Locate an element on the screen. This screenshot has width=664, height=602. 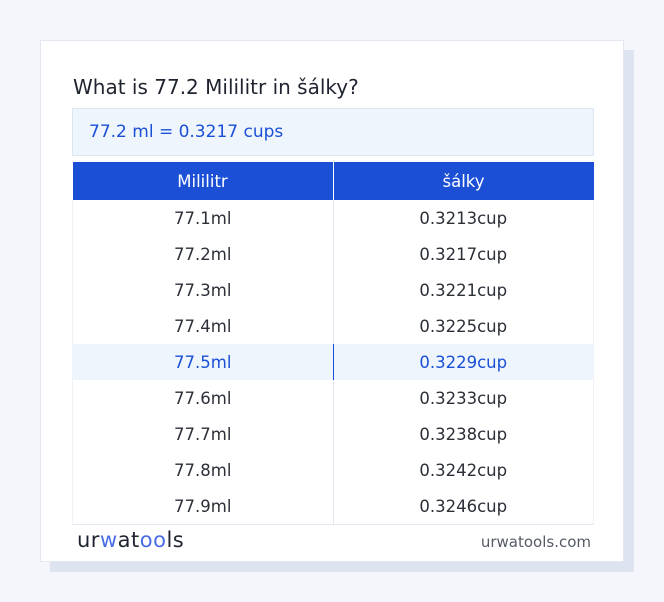
column-header: Mililitr is located at coordinates (203, 181).